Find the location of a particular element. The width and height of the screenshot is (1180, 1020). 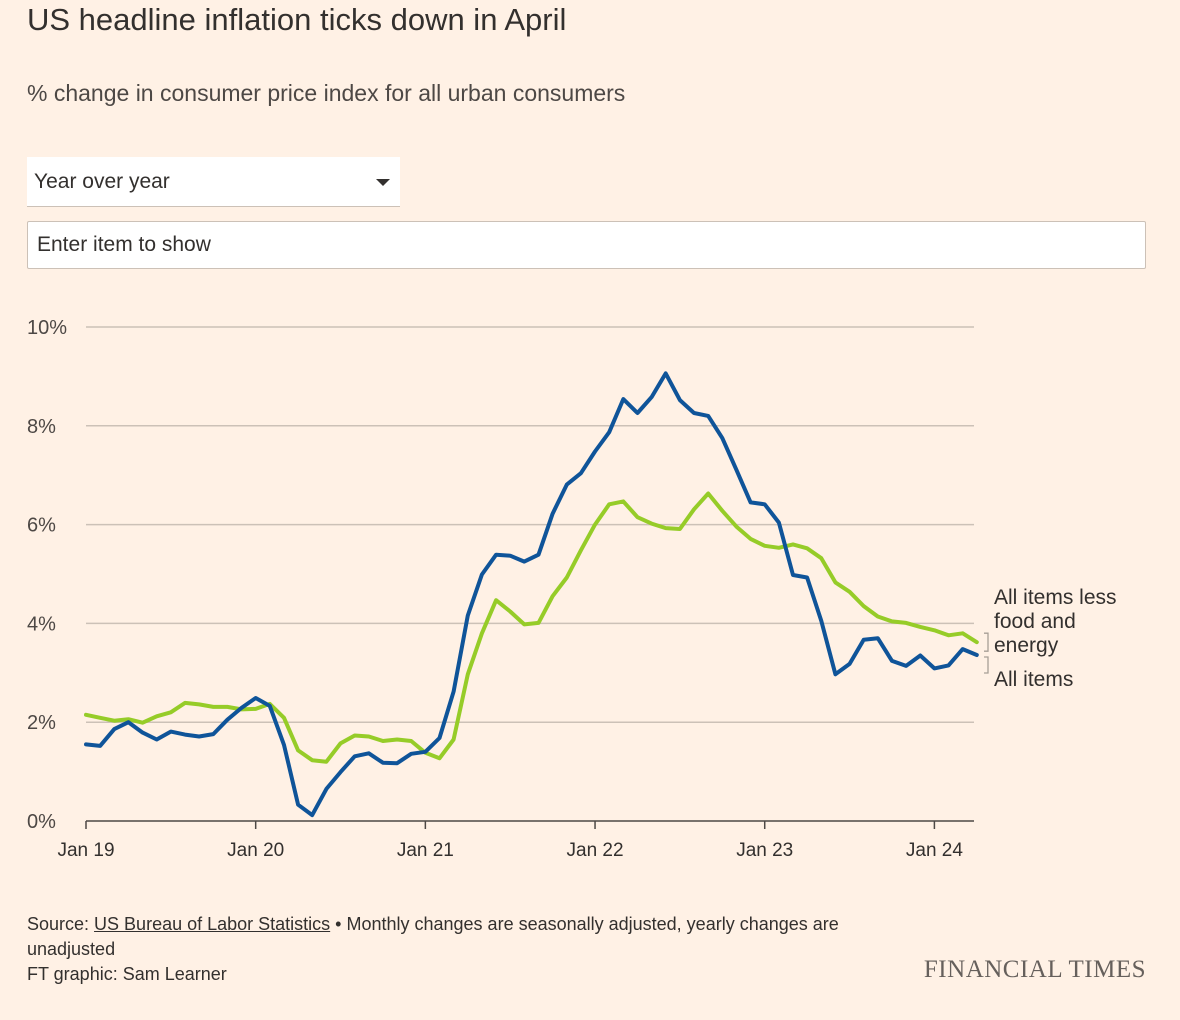

period-select: Year over year is located at coordinates (213, 182).